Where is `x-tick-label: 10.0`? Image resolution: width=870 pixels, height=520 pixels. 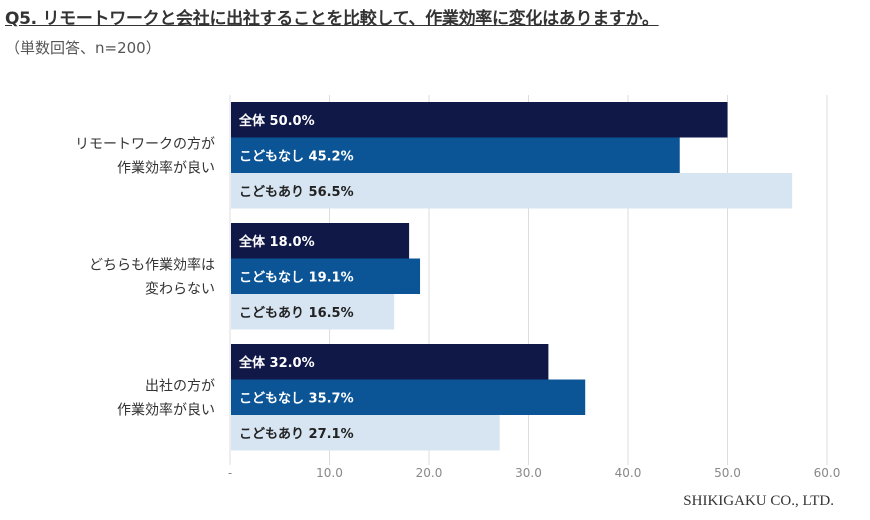
x-tick-label: 10.0 is located at coordinates (329, 473).